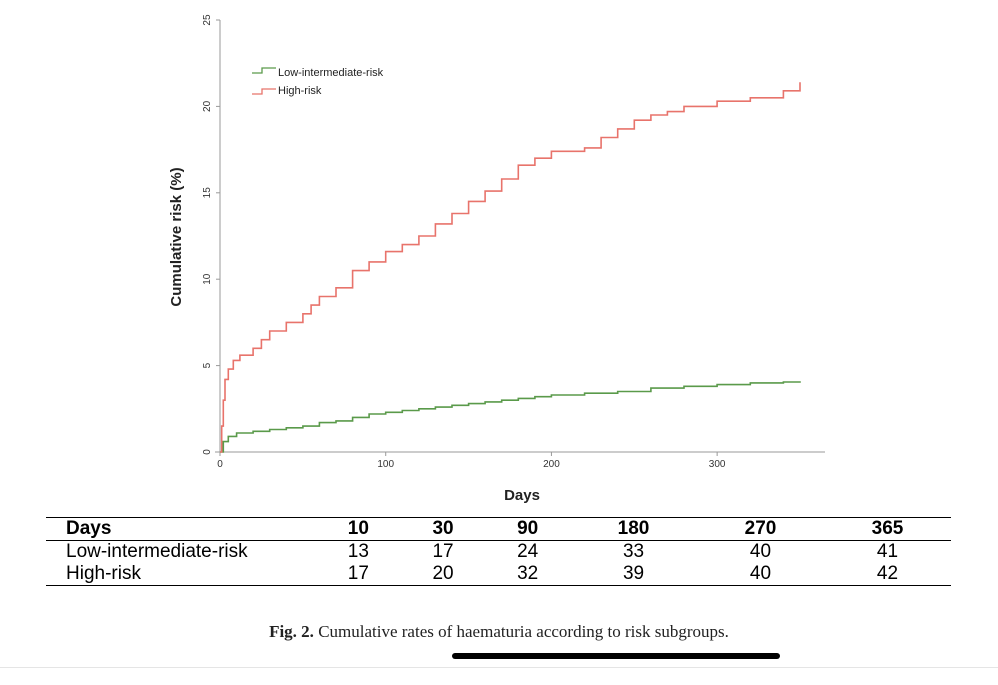  What do you see at coordinates (207, 106) in the screenshot?
I see `y-tick-label: 20` at bounding box center [207, 106].